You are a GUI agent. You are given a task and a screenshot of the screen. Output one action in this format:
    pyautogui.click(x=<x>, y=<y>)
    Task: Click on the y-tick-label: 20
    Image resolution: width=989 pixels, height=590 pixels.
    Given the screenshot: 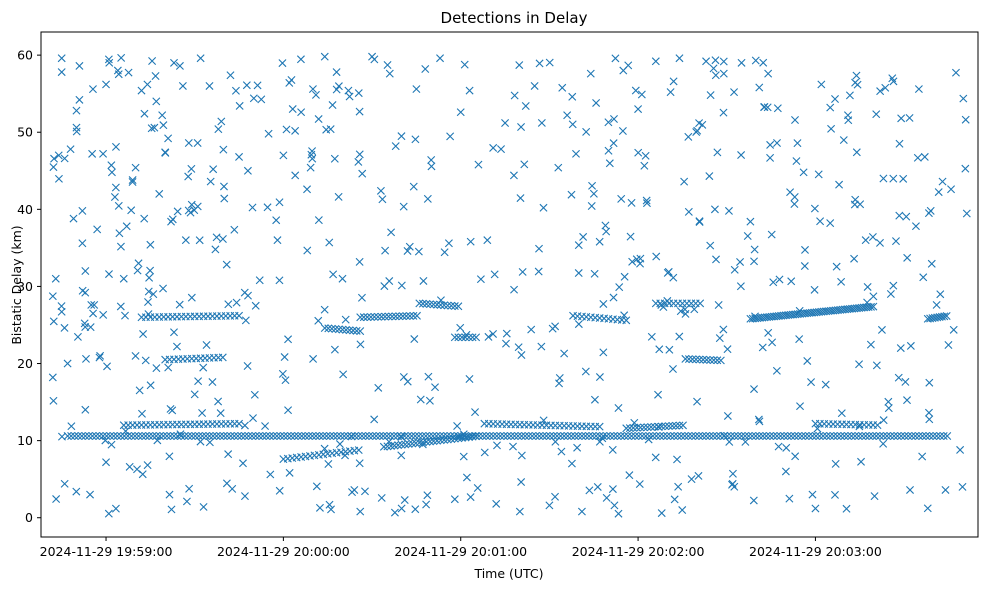 What is the action you would take?
    pyautogui.click(x=25, y=363)
    